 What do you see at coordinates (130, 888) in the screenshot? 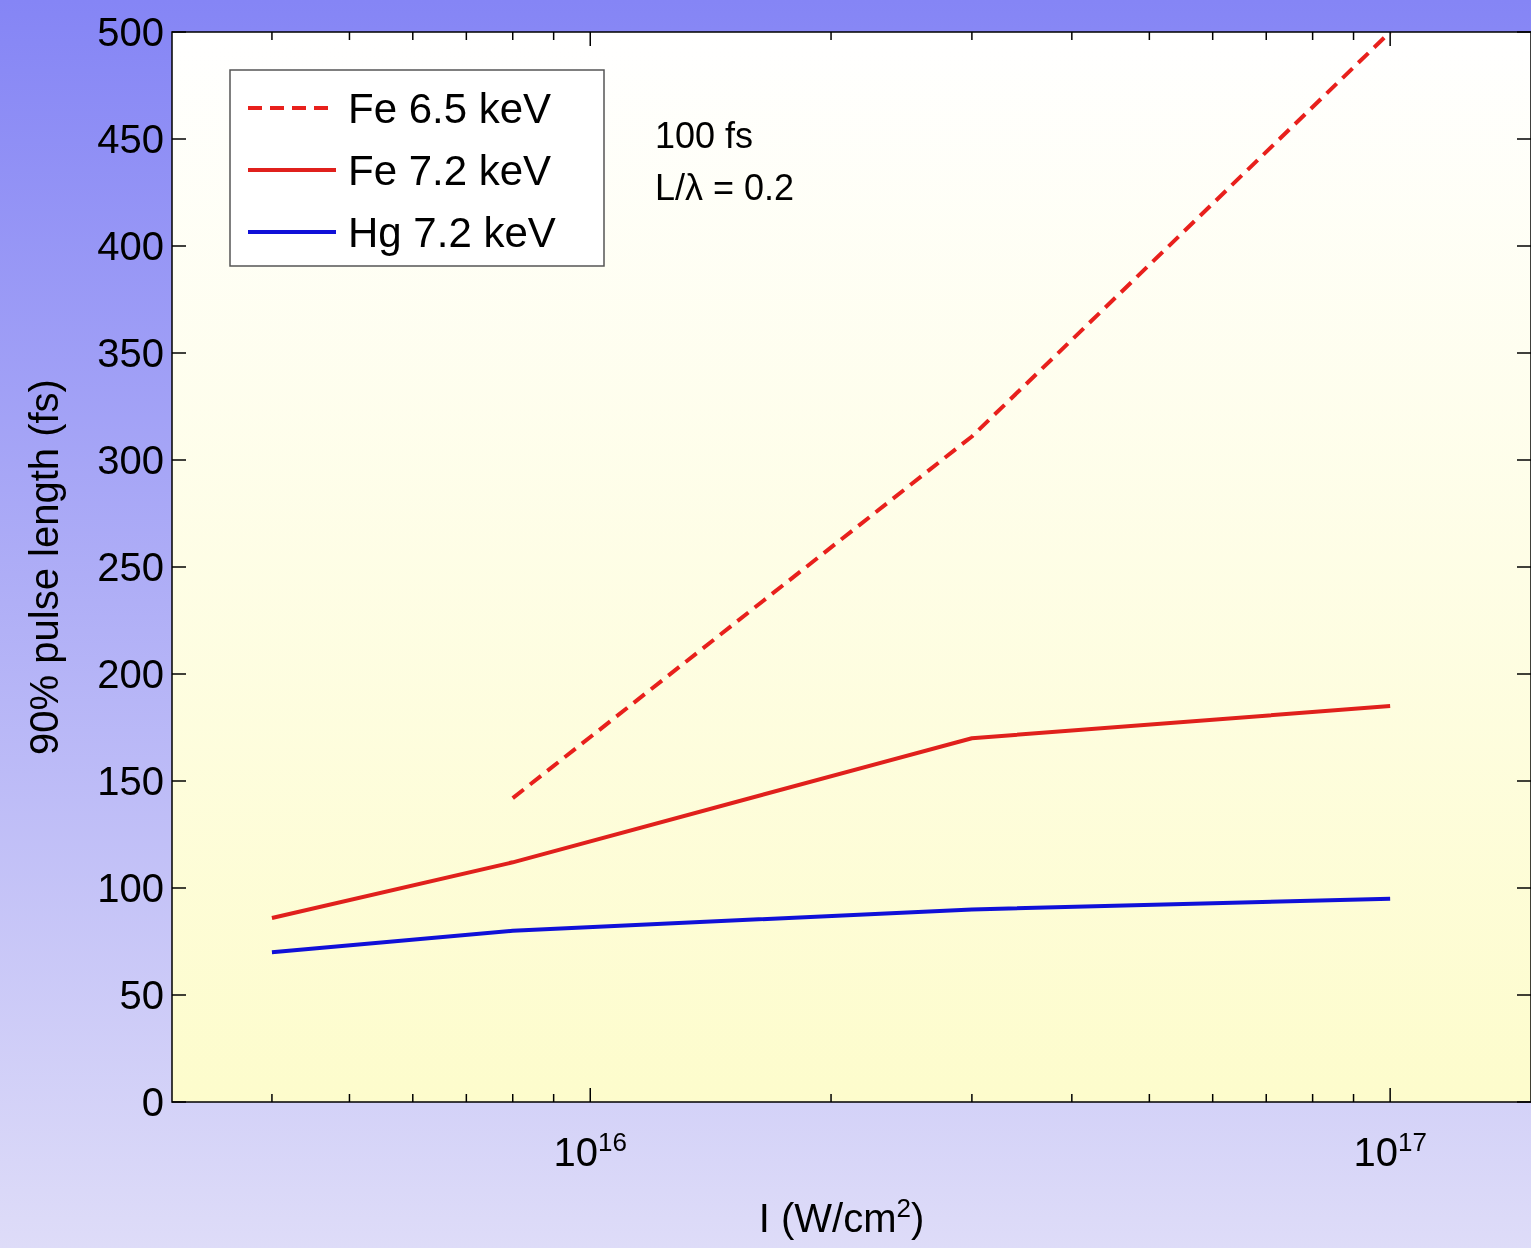
I see `y-tick-label: 100` at bounding box center [130, 888].